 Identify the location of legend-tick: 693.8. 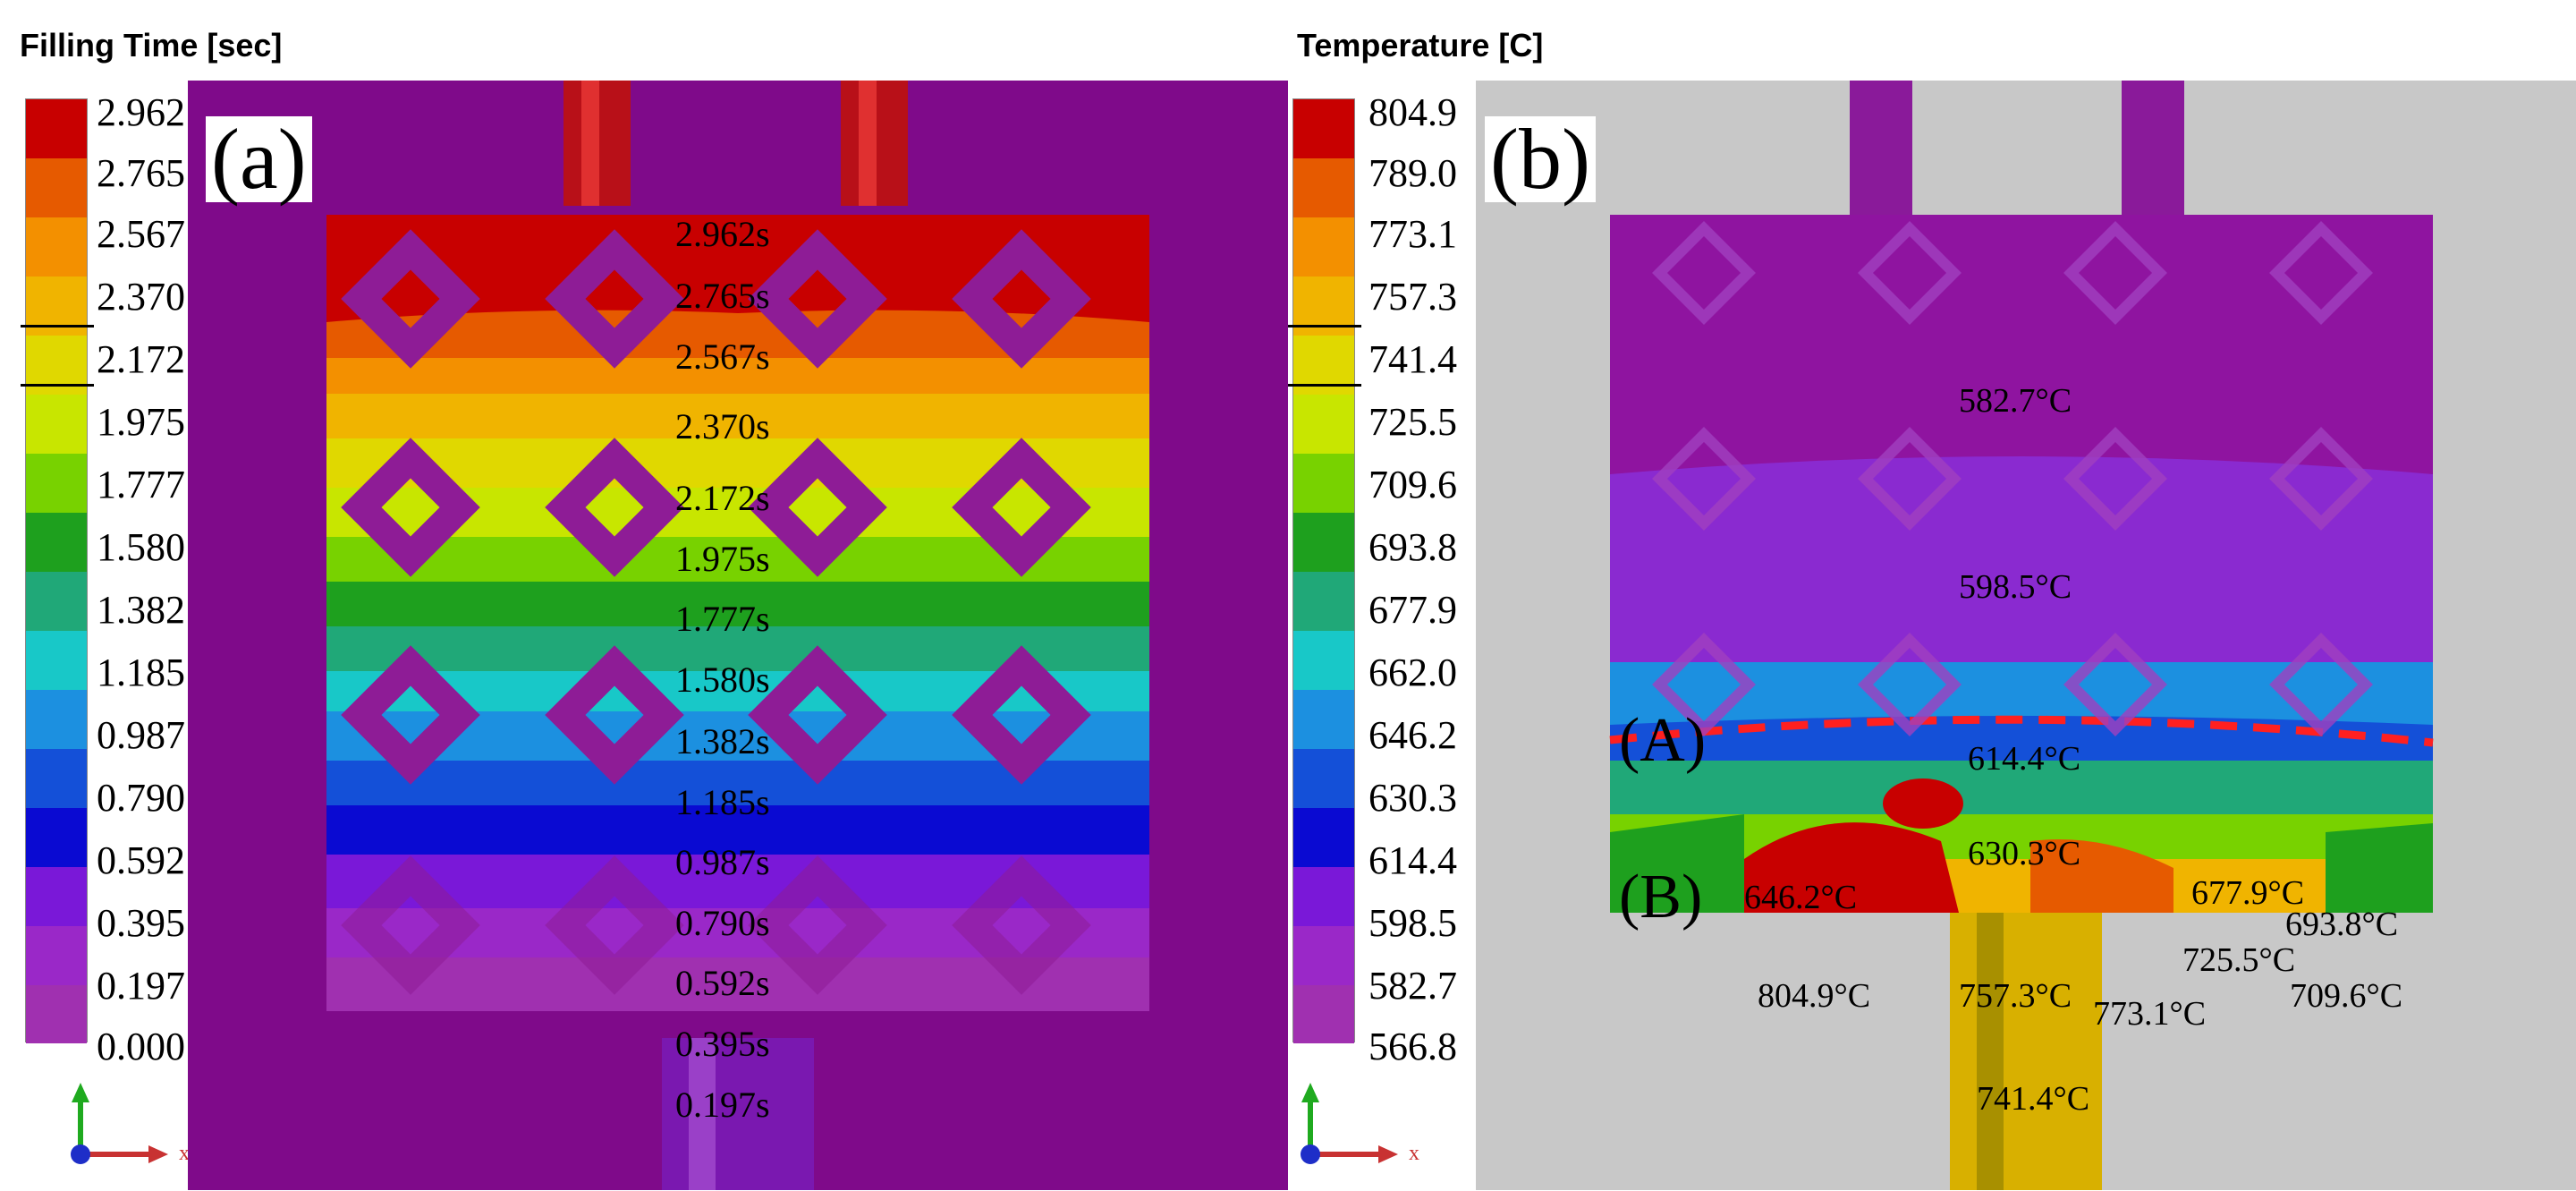
(1412, 547).